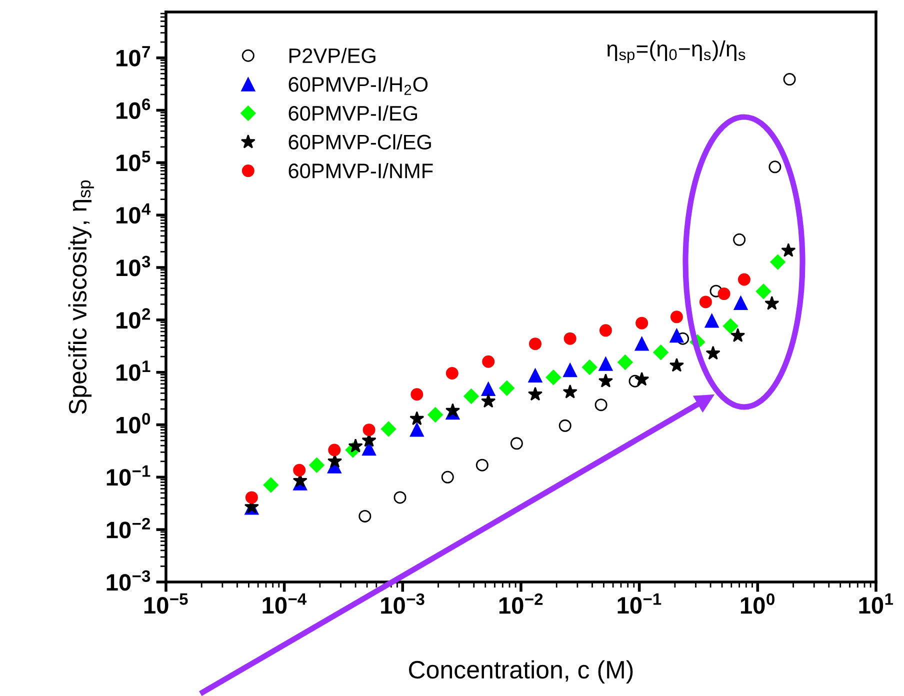 The height and width of the screenshot is (696, 904). I want to click on y-tick-label: 10$^{6}$, so click(133, 109).